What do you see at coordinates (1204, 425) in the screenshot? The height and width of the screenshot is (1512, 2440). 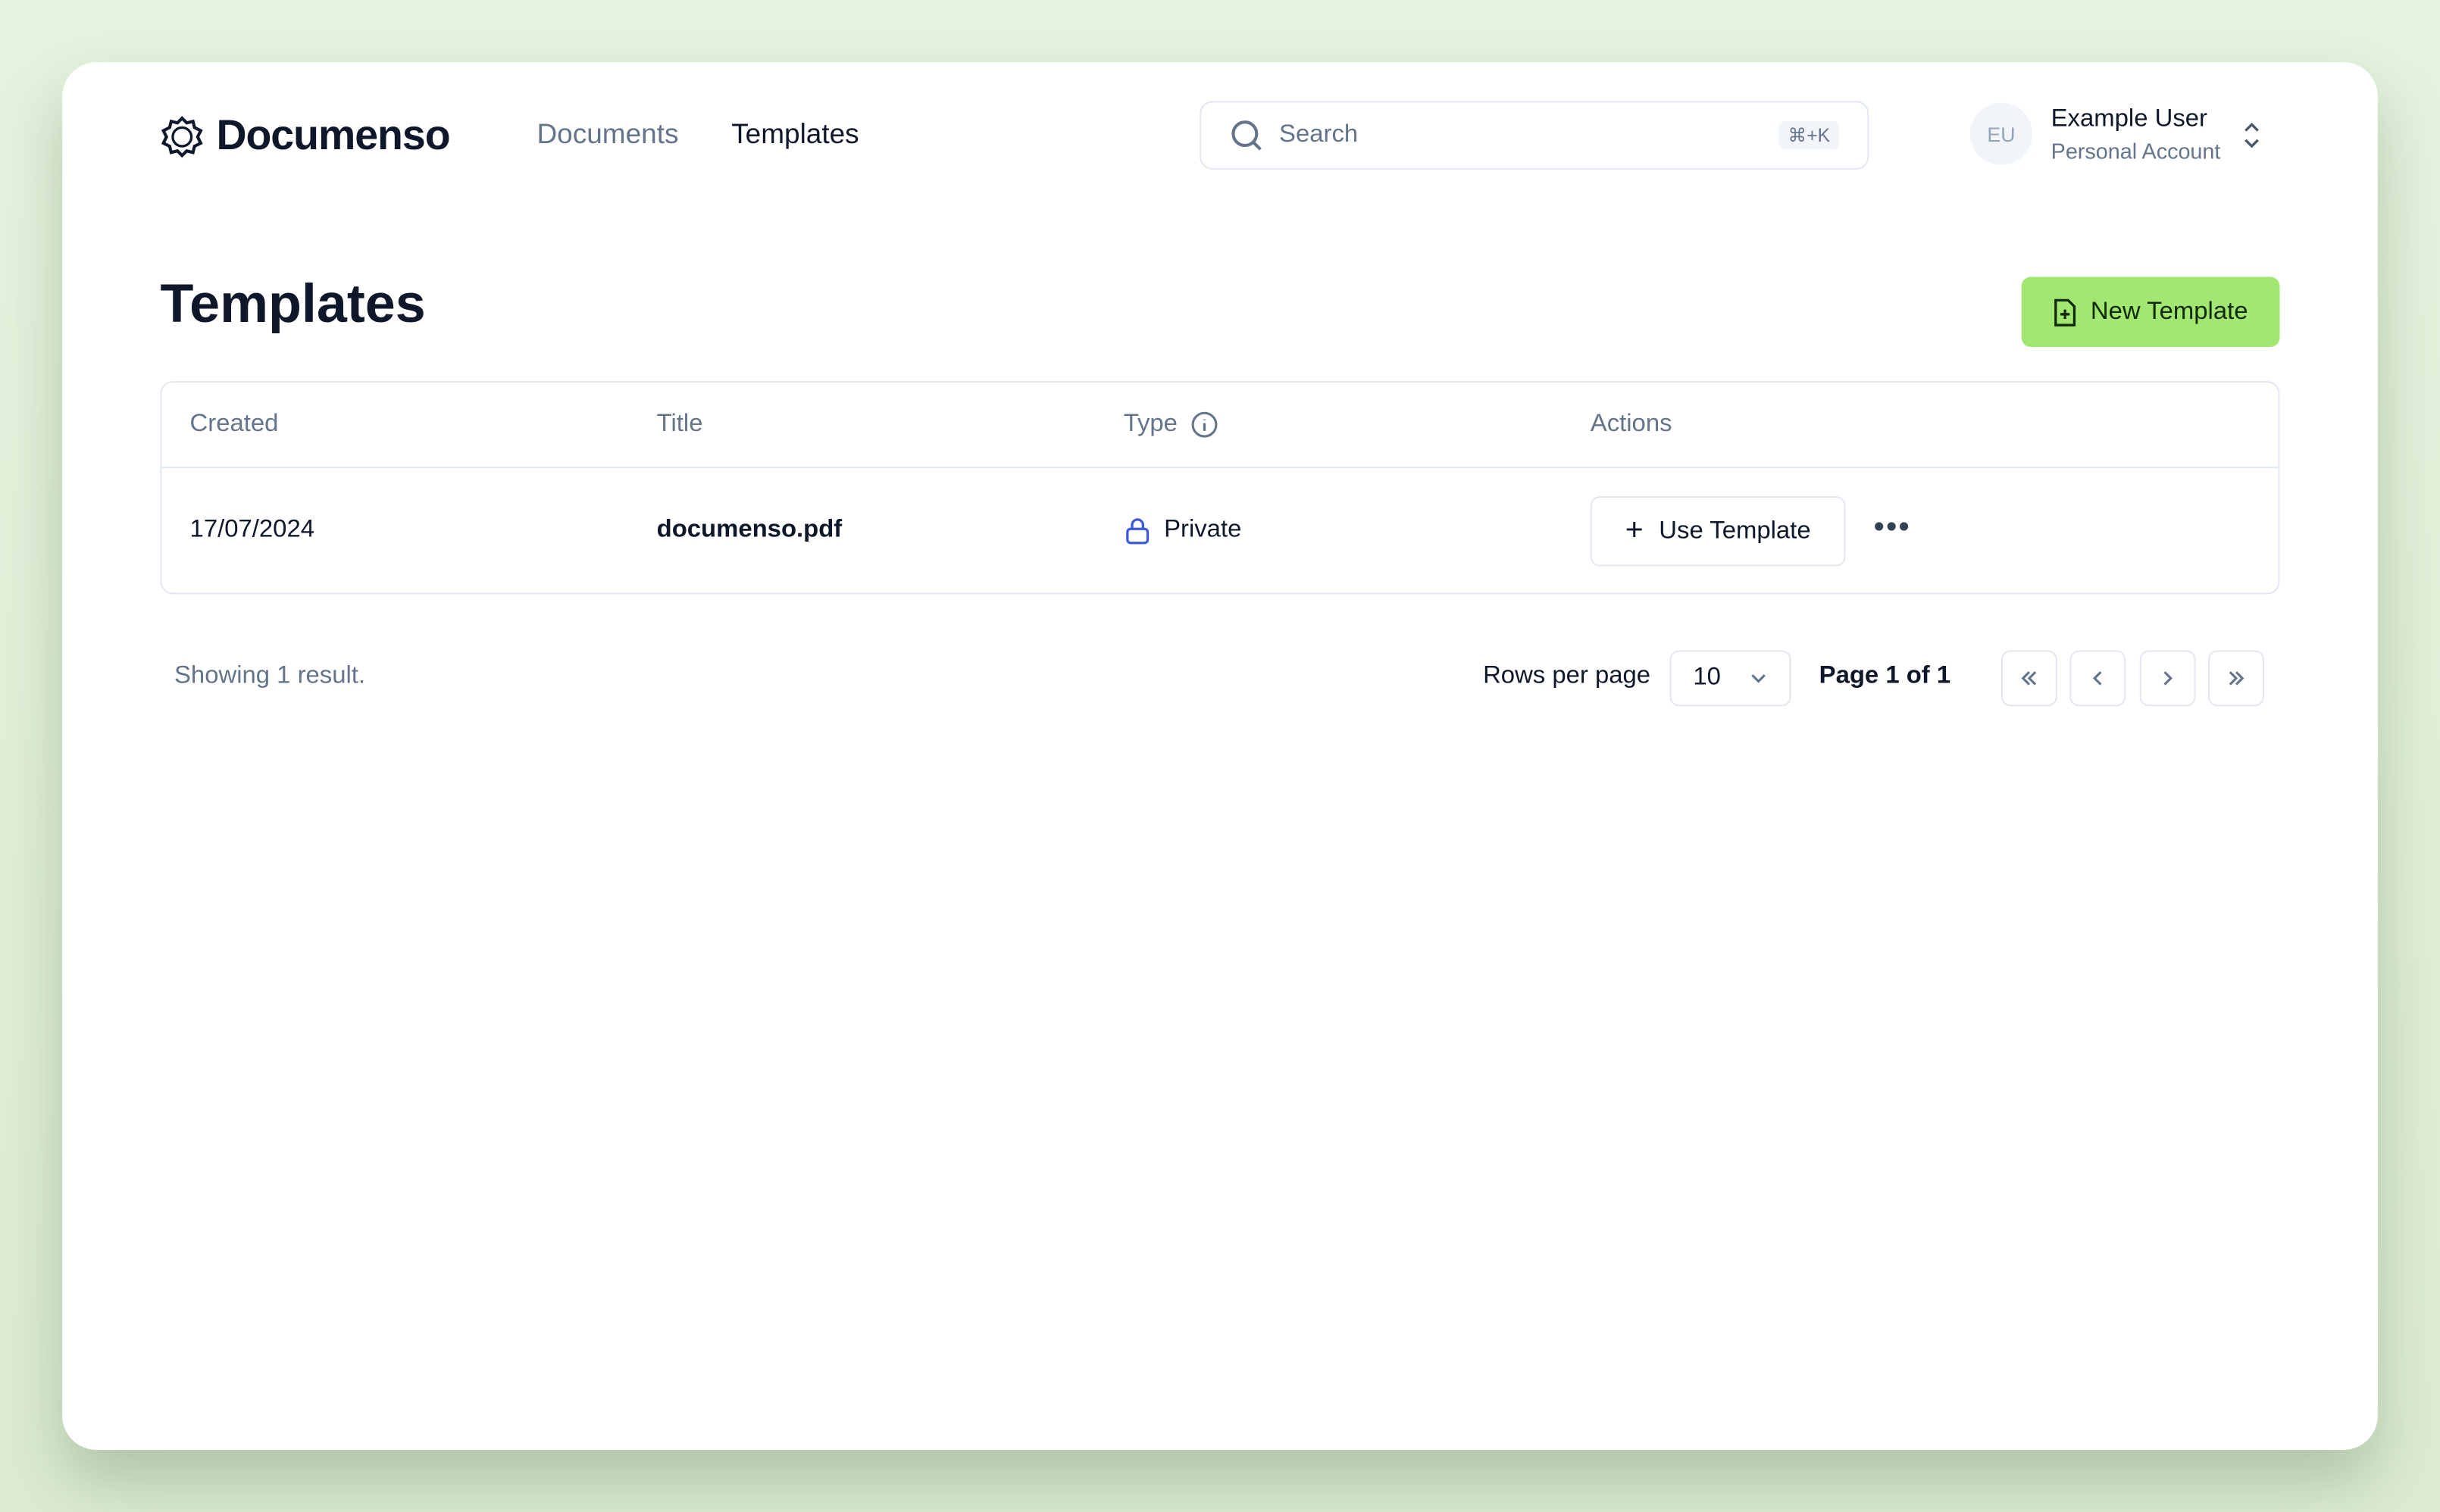 I see `info-icon` at bounding box center [1204, 425].